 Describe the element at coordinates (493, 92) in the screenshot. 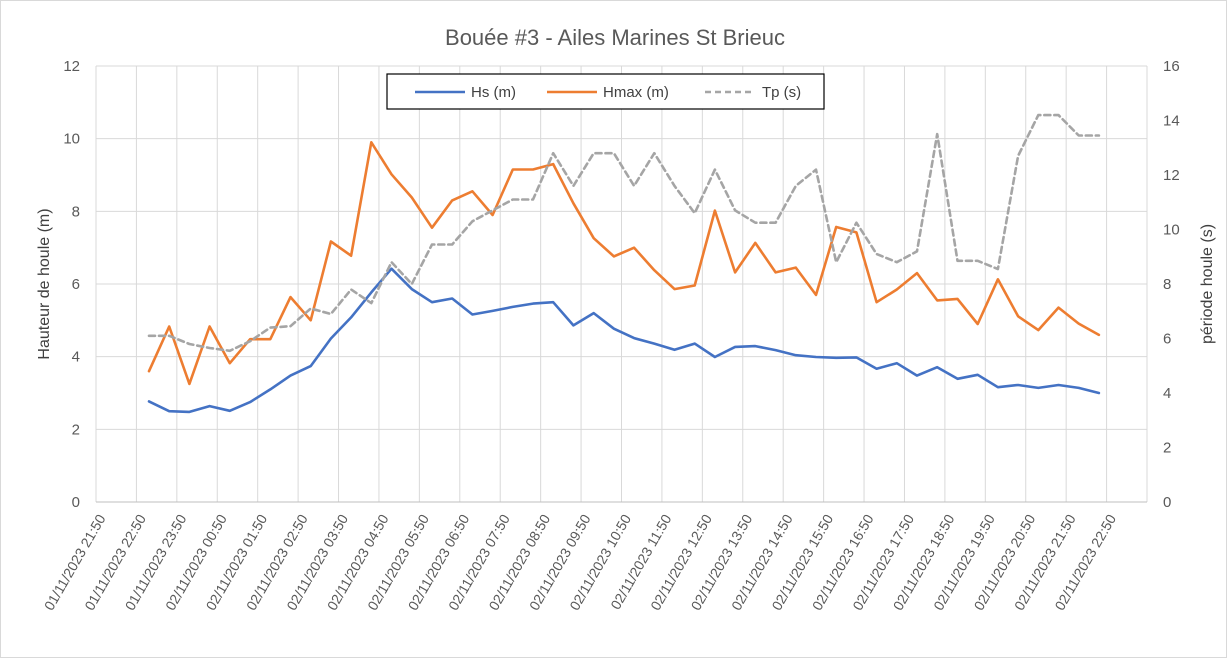

I see `legend-label-hs: Hs (m)` at that location.